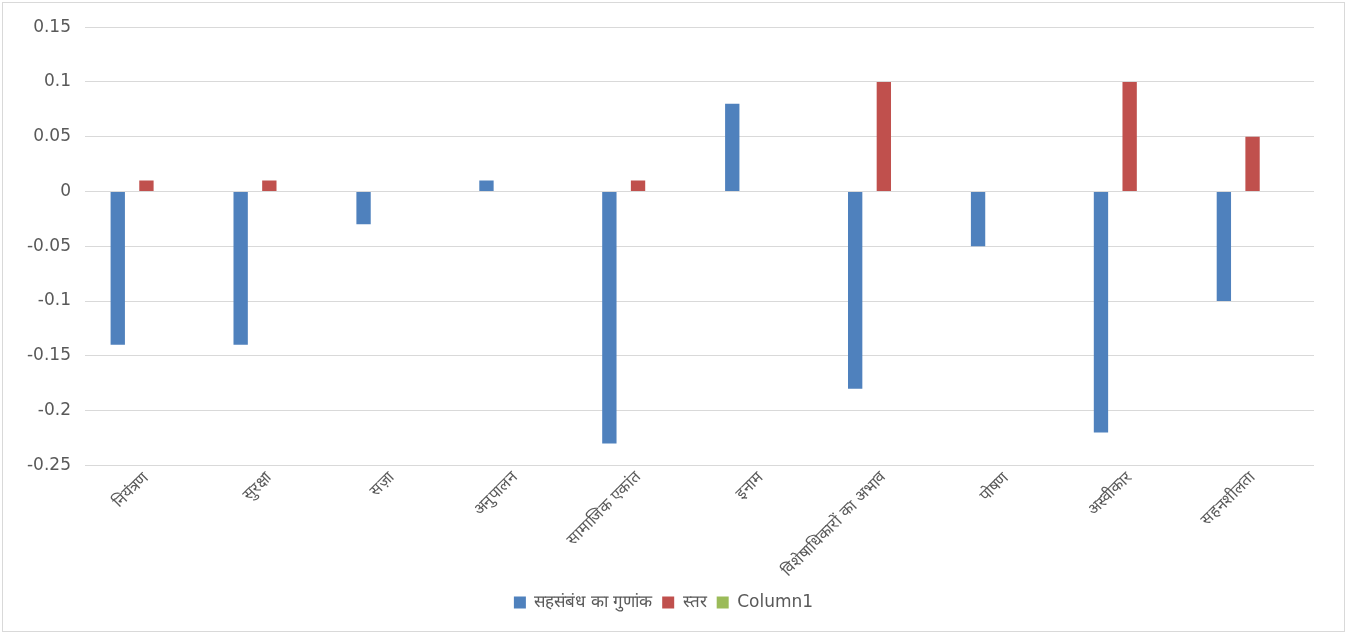  Describe the element at coordinates (48, 463) in the screenshot. I see `y-tick-label: -0.25` at that location.